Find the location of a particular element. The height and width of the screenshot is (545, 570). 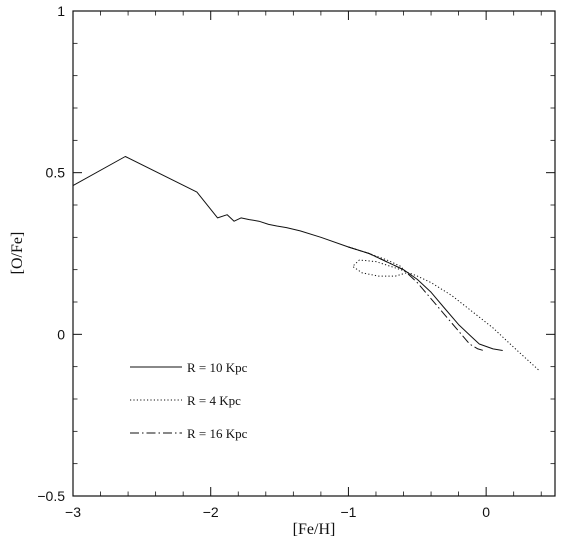

x-tick-label: −3 is located at coordinates (73, 512).